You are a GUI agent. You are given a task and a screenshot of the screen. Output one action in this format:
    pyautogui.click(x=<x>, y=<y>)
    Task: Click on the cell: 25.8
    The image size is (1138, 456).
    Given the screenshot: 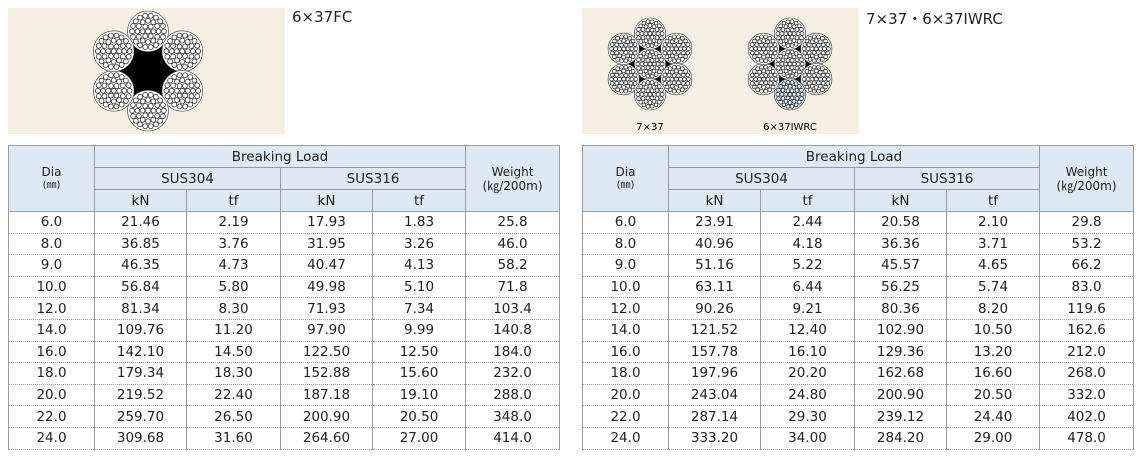 What is the action you would take?
    pyautogui.click(x=513, y=222)
    